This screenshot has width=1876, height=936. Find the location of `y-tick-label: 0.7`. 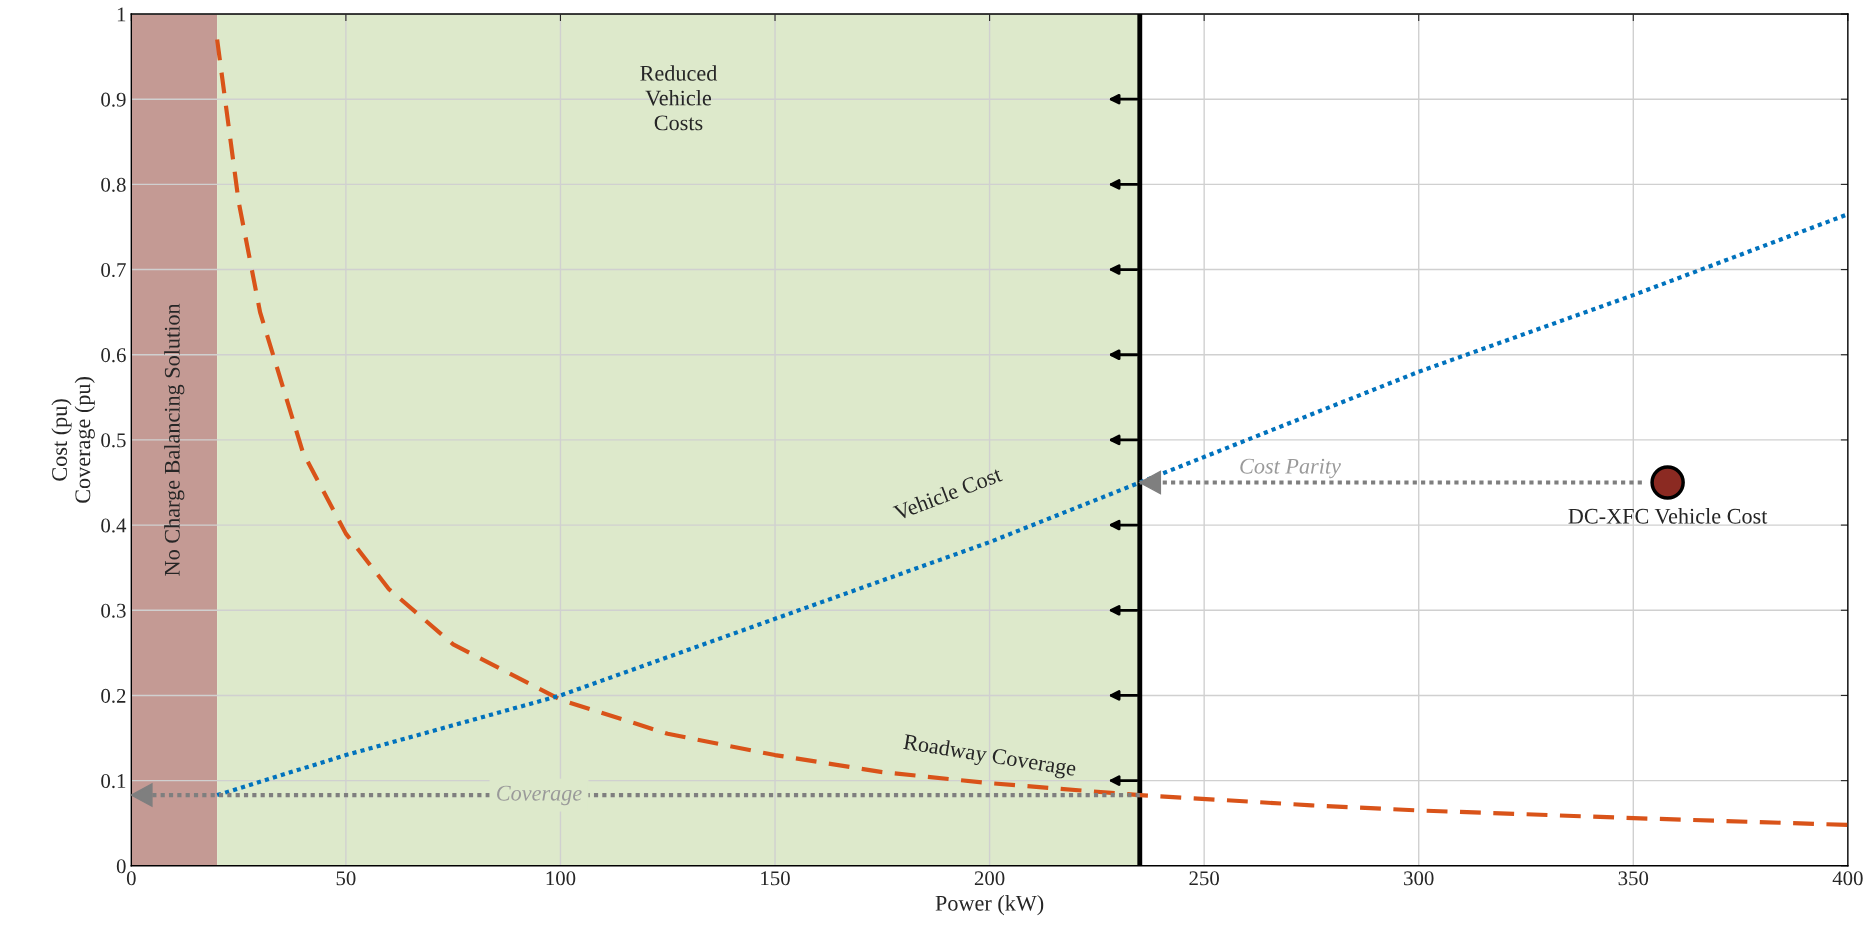

y-tick-label: 0.7 is located at coordinates (113, 270).